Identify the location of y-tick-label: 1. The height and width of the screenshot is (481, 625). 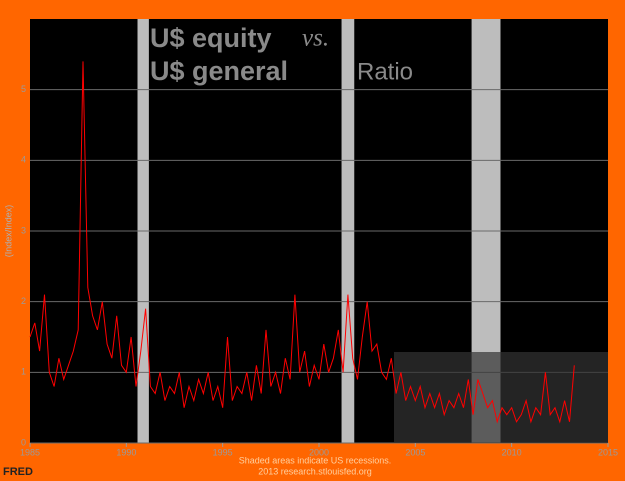
(23, 372).